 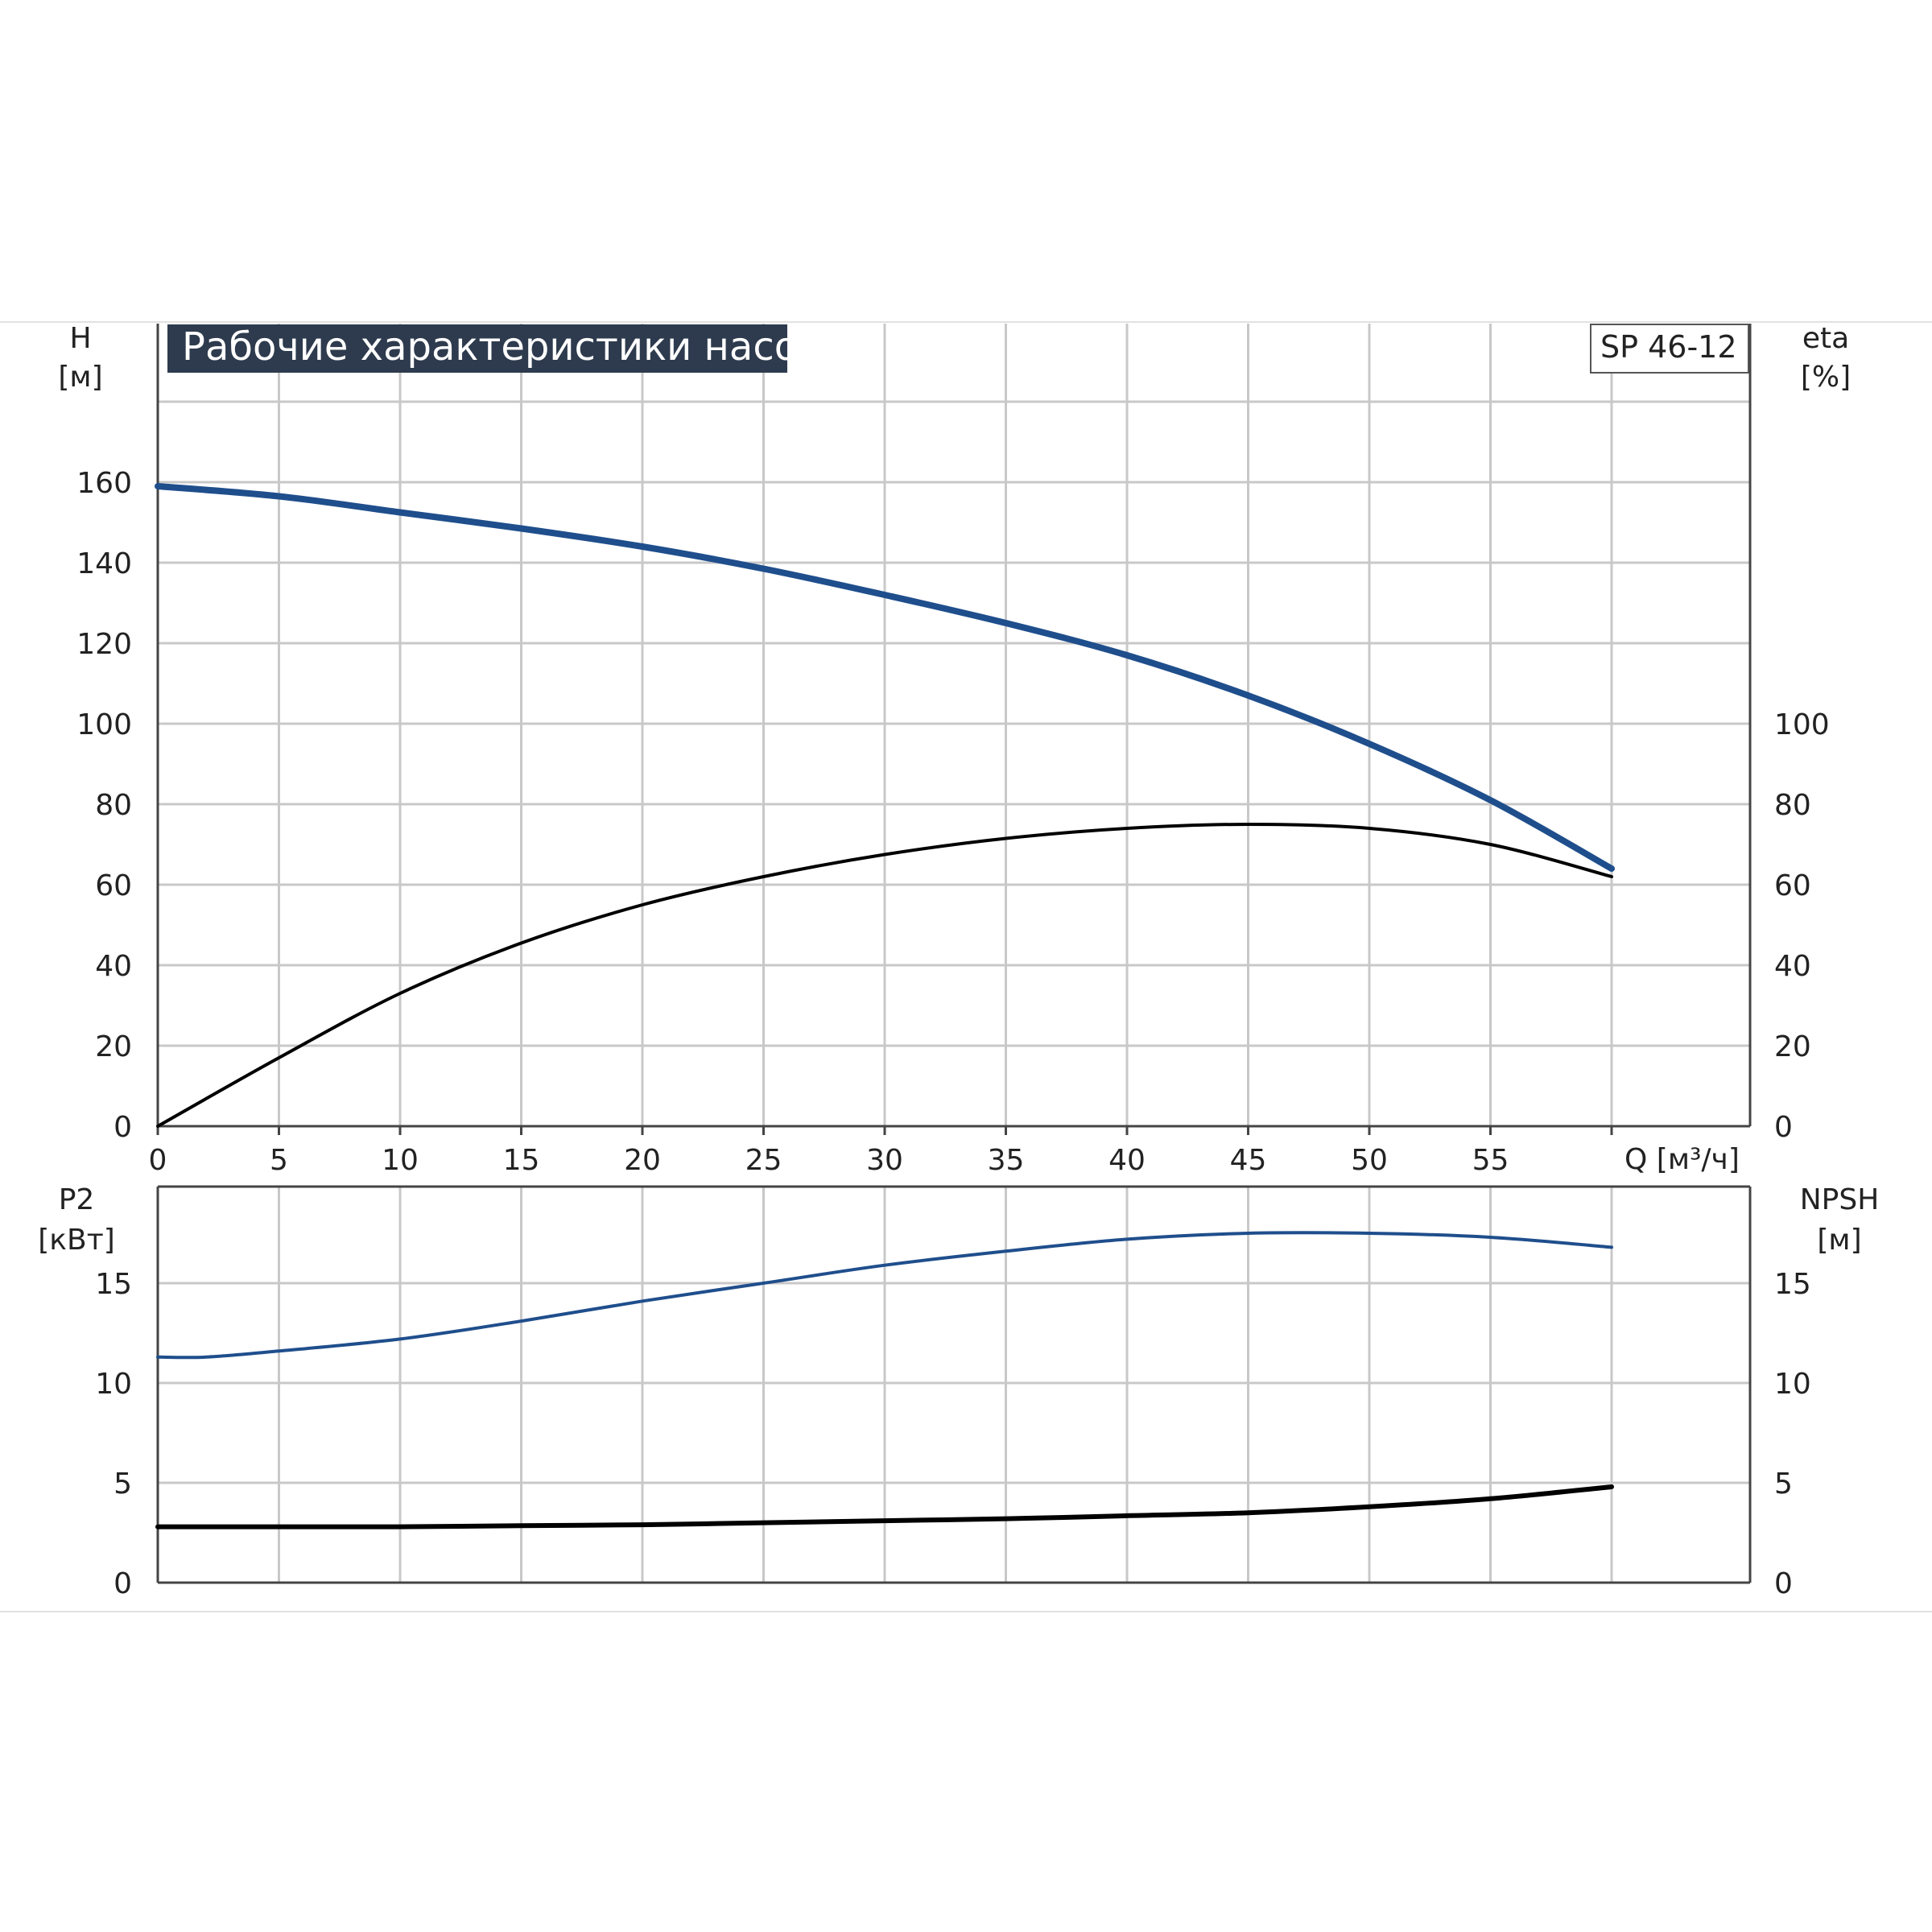 What do you see at coordinates (113, 885) in the screenshot?
I see `y-tick-label: 60` at bounding box center [113, 885].